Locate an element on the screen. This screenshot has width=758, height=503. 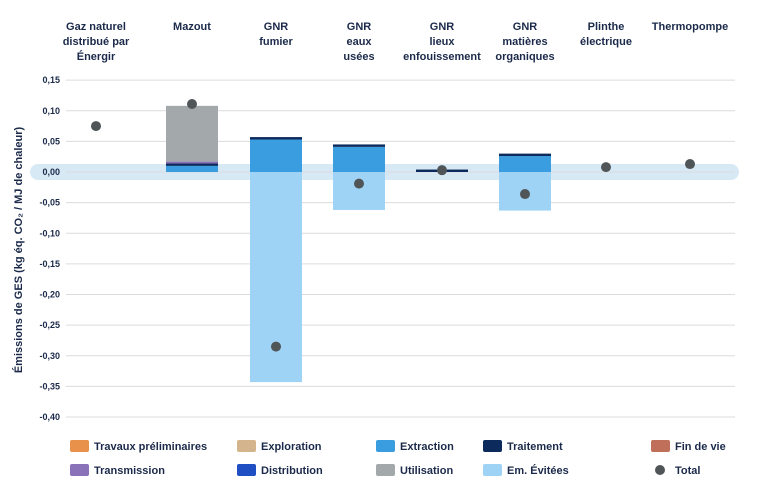
y-tick-label: -0,40 is located at coordinates (49, 417).